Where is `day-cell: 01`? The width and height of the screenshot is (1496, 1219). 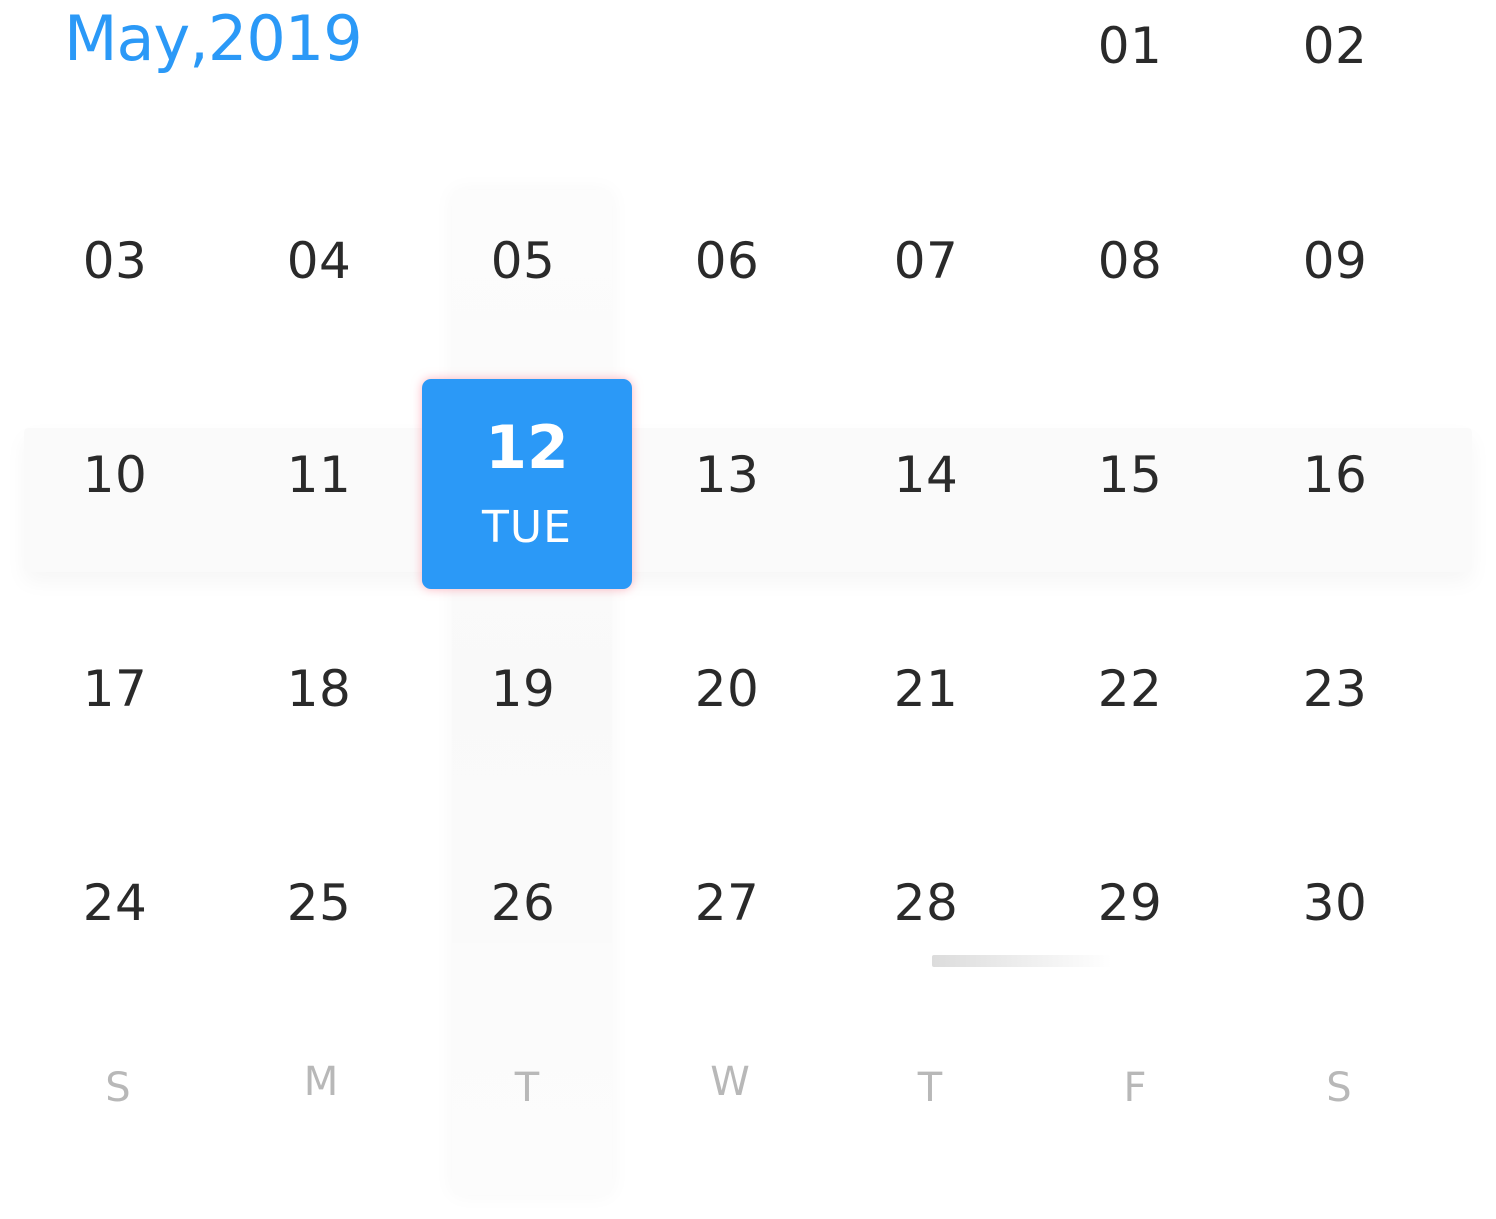 day-cell: 01 is located at coordinates (1130, 46).